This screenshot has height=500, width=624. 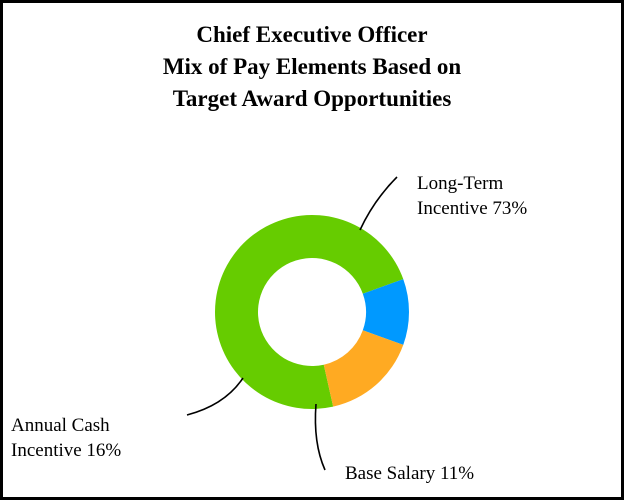 I want to click on title-line: Target Award Opportunities, so click(x=312, y=98).